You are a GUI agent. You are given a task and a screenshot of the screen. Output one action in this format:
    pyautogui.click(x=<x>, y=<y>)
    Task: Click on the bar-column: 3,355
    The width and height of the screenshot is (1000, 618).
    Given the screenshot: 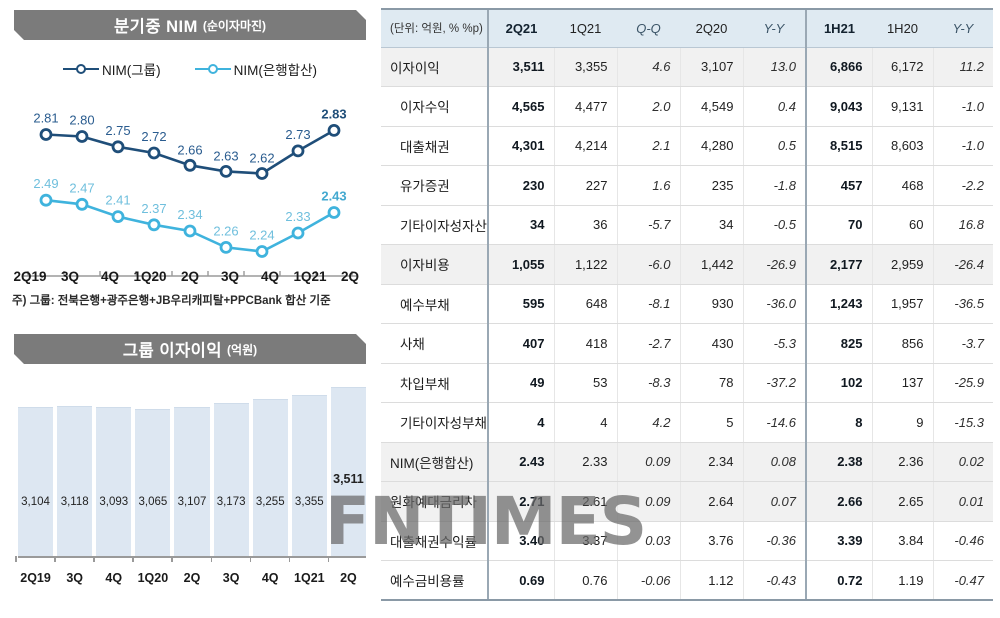 What is the action you would take?
    pyautogui.click(x=309, y=467)
    